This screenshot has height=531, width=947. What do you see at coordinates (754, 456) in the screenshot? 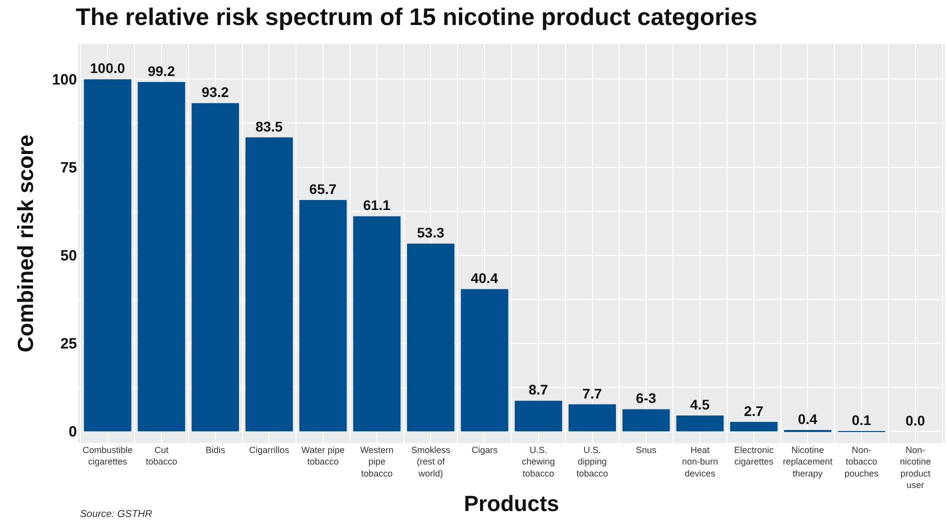
I see `x-tick-label: Electronic cigarettes` at bounding box center [754, 456].